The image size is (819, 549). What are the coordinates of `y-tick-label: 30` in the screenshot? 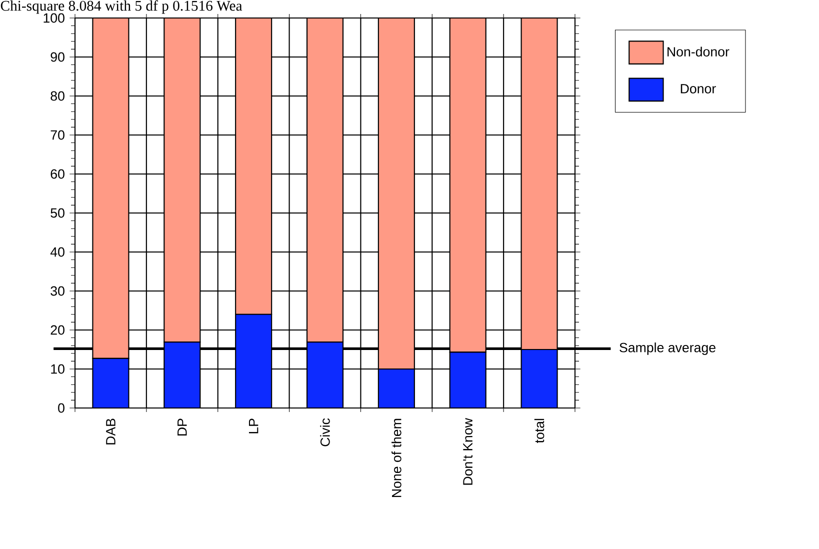 It's located at (57, 291).